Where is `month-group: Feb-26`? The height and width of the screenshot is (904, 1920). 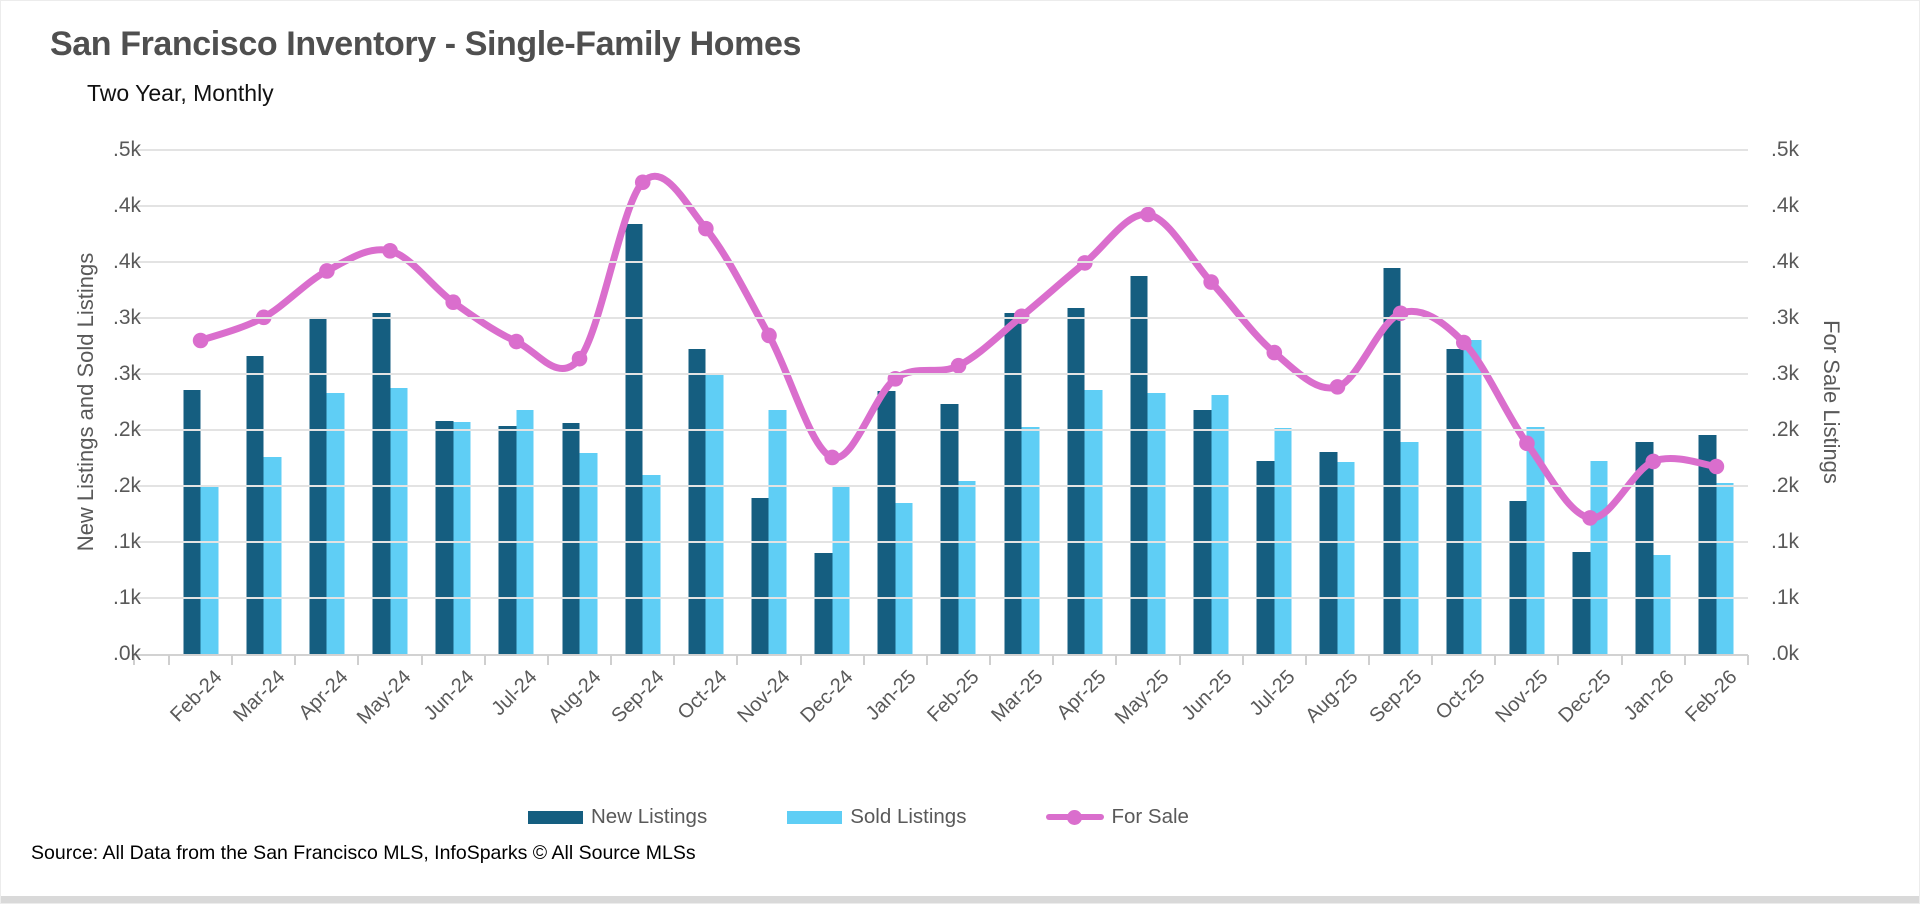 month-group: Feb-26 is located at coordinates (1715, 438).